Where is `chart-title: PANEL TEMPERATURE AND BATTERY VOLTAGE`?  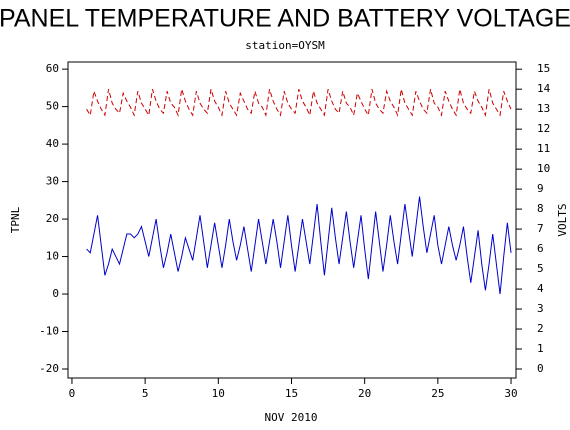
chart-title: PANEL TEMPERATURE AND BATTERY VOLTAGE is located at coordinates (285, 19).